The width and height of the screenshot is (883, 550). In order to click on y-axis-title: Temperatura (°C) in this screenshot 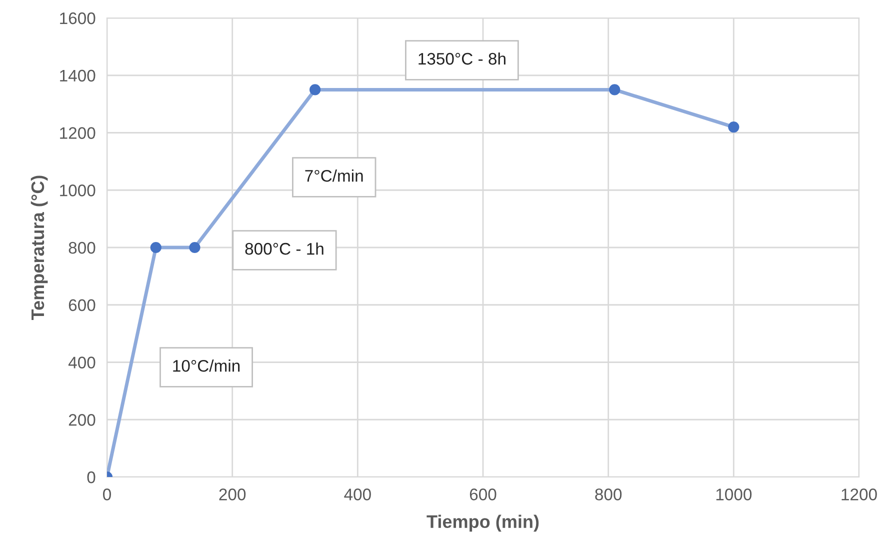, I will do `click(39, 248)`.